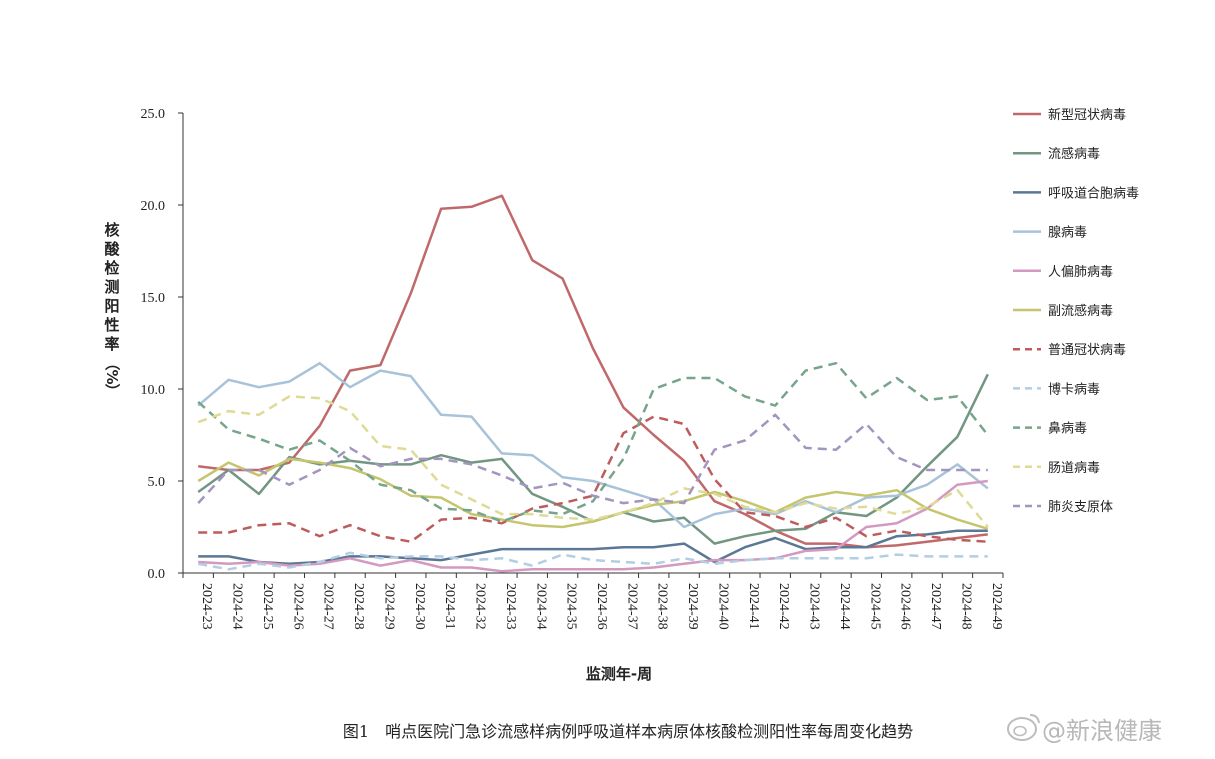 The width and height of the screenshot is (1215, 759). I want to click on legend-item: 鼻病毒, so click(1050, 429).